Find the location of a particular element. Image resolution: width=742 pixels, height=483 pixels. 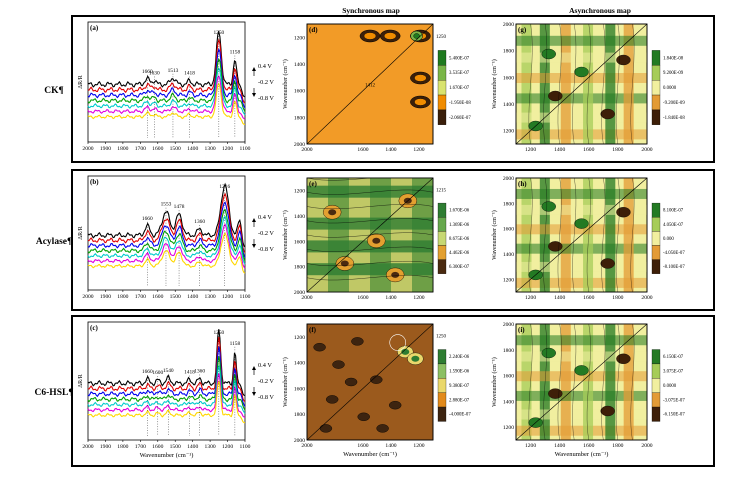

sync-annotation: 1215 is located at coordinates (441, 190).